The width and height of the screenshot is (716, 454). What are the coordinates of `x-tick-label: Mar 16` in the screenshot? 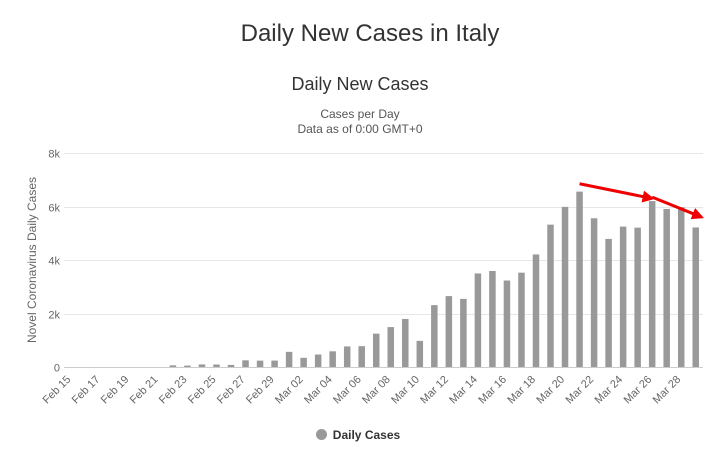 It's located at (492, 390).